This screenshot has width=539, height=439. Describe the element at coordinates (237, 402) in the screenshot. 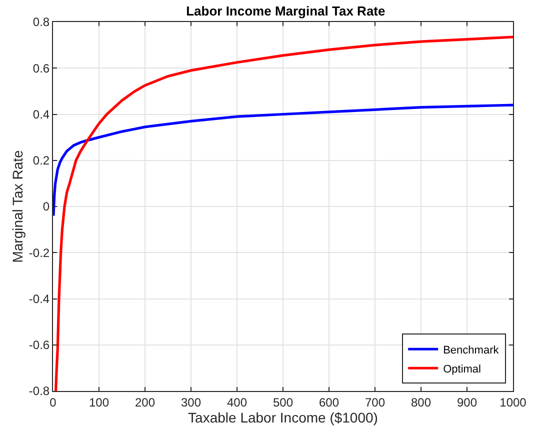

I see `x-tick-label: 400` at that location.